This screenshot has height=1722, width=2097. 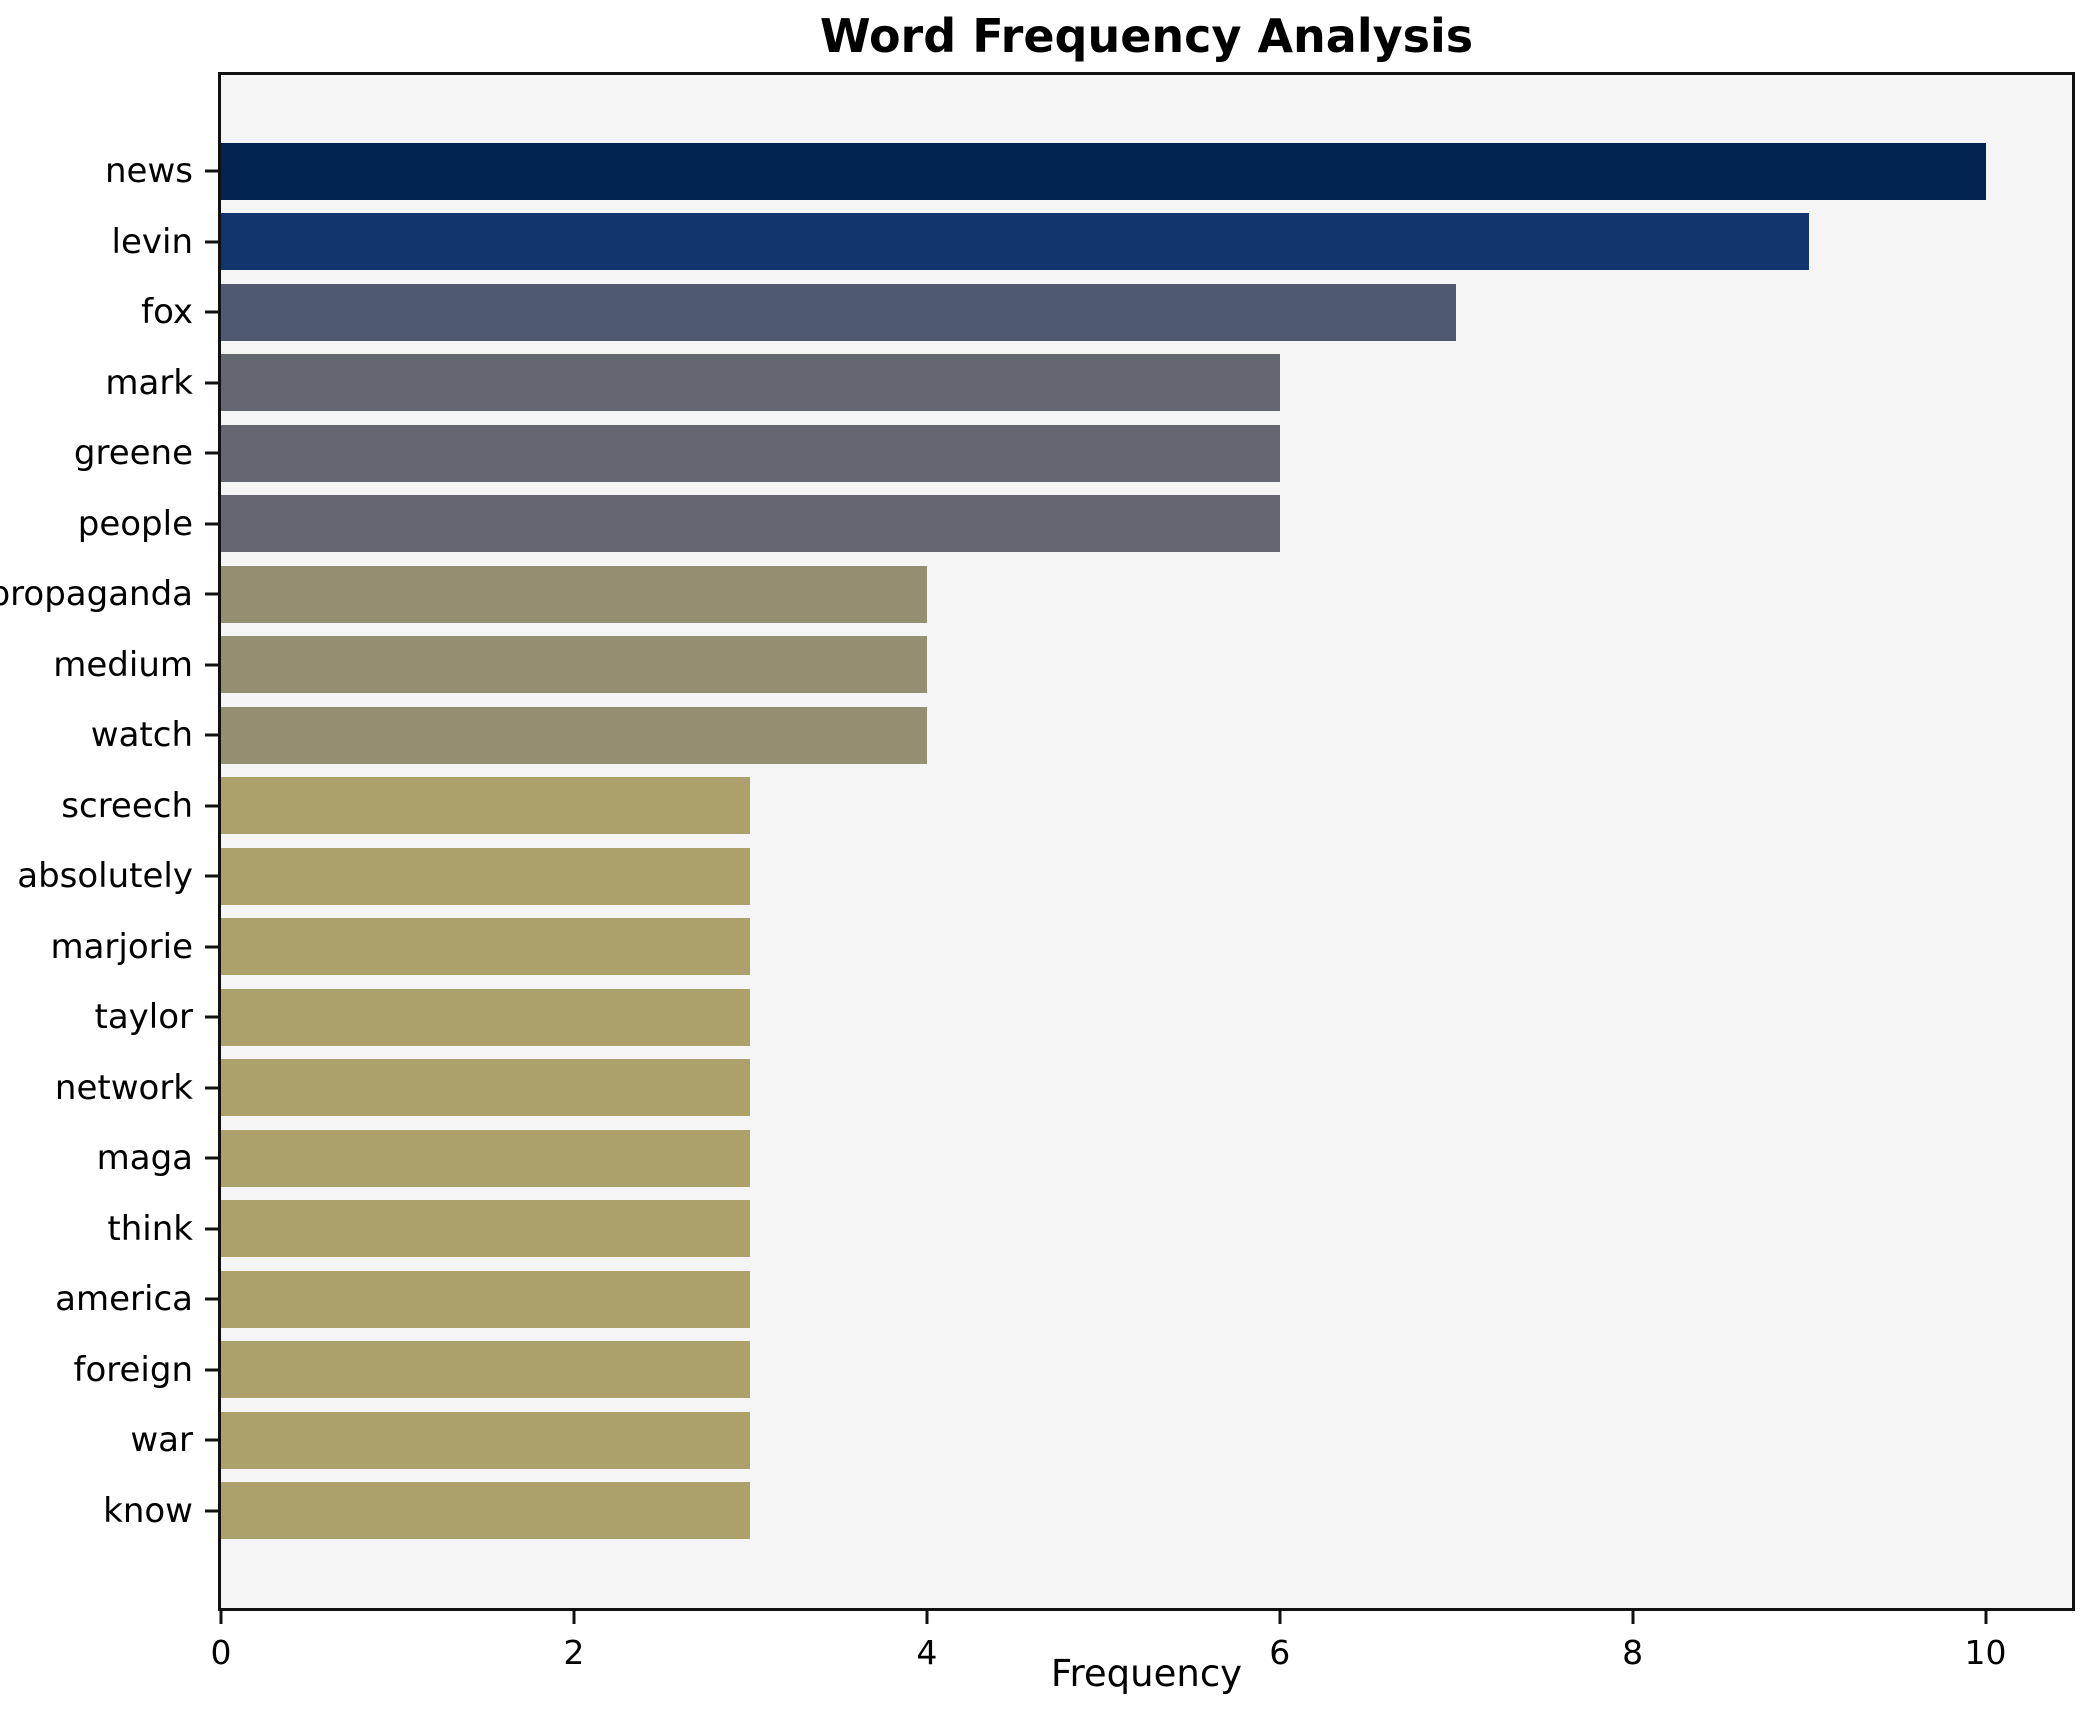 I want to click on chart-title: Word Frequency Analysis, so click(x=1146, y=36).